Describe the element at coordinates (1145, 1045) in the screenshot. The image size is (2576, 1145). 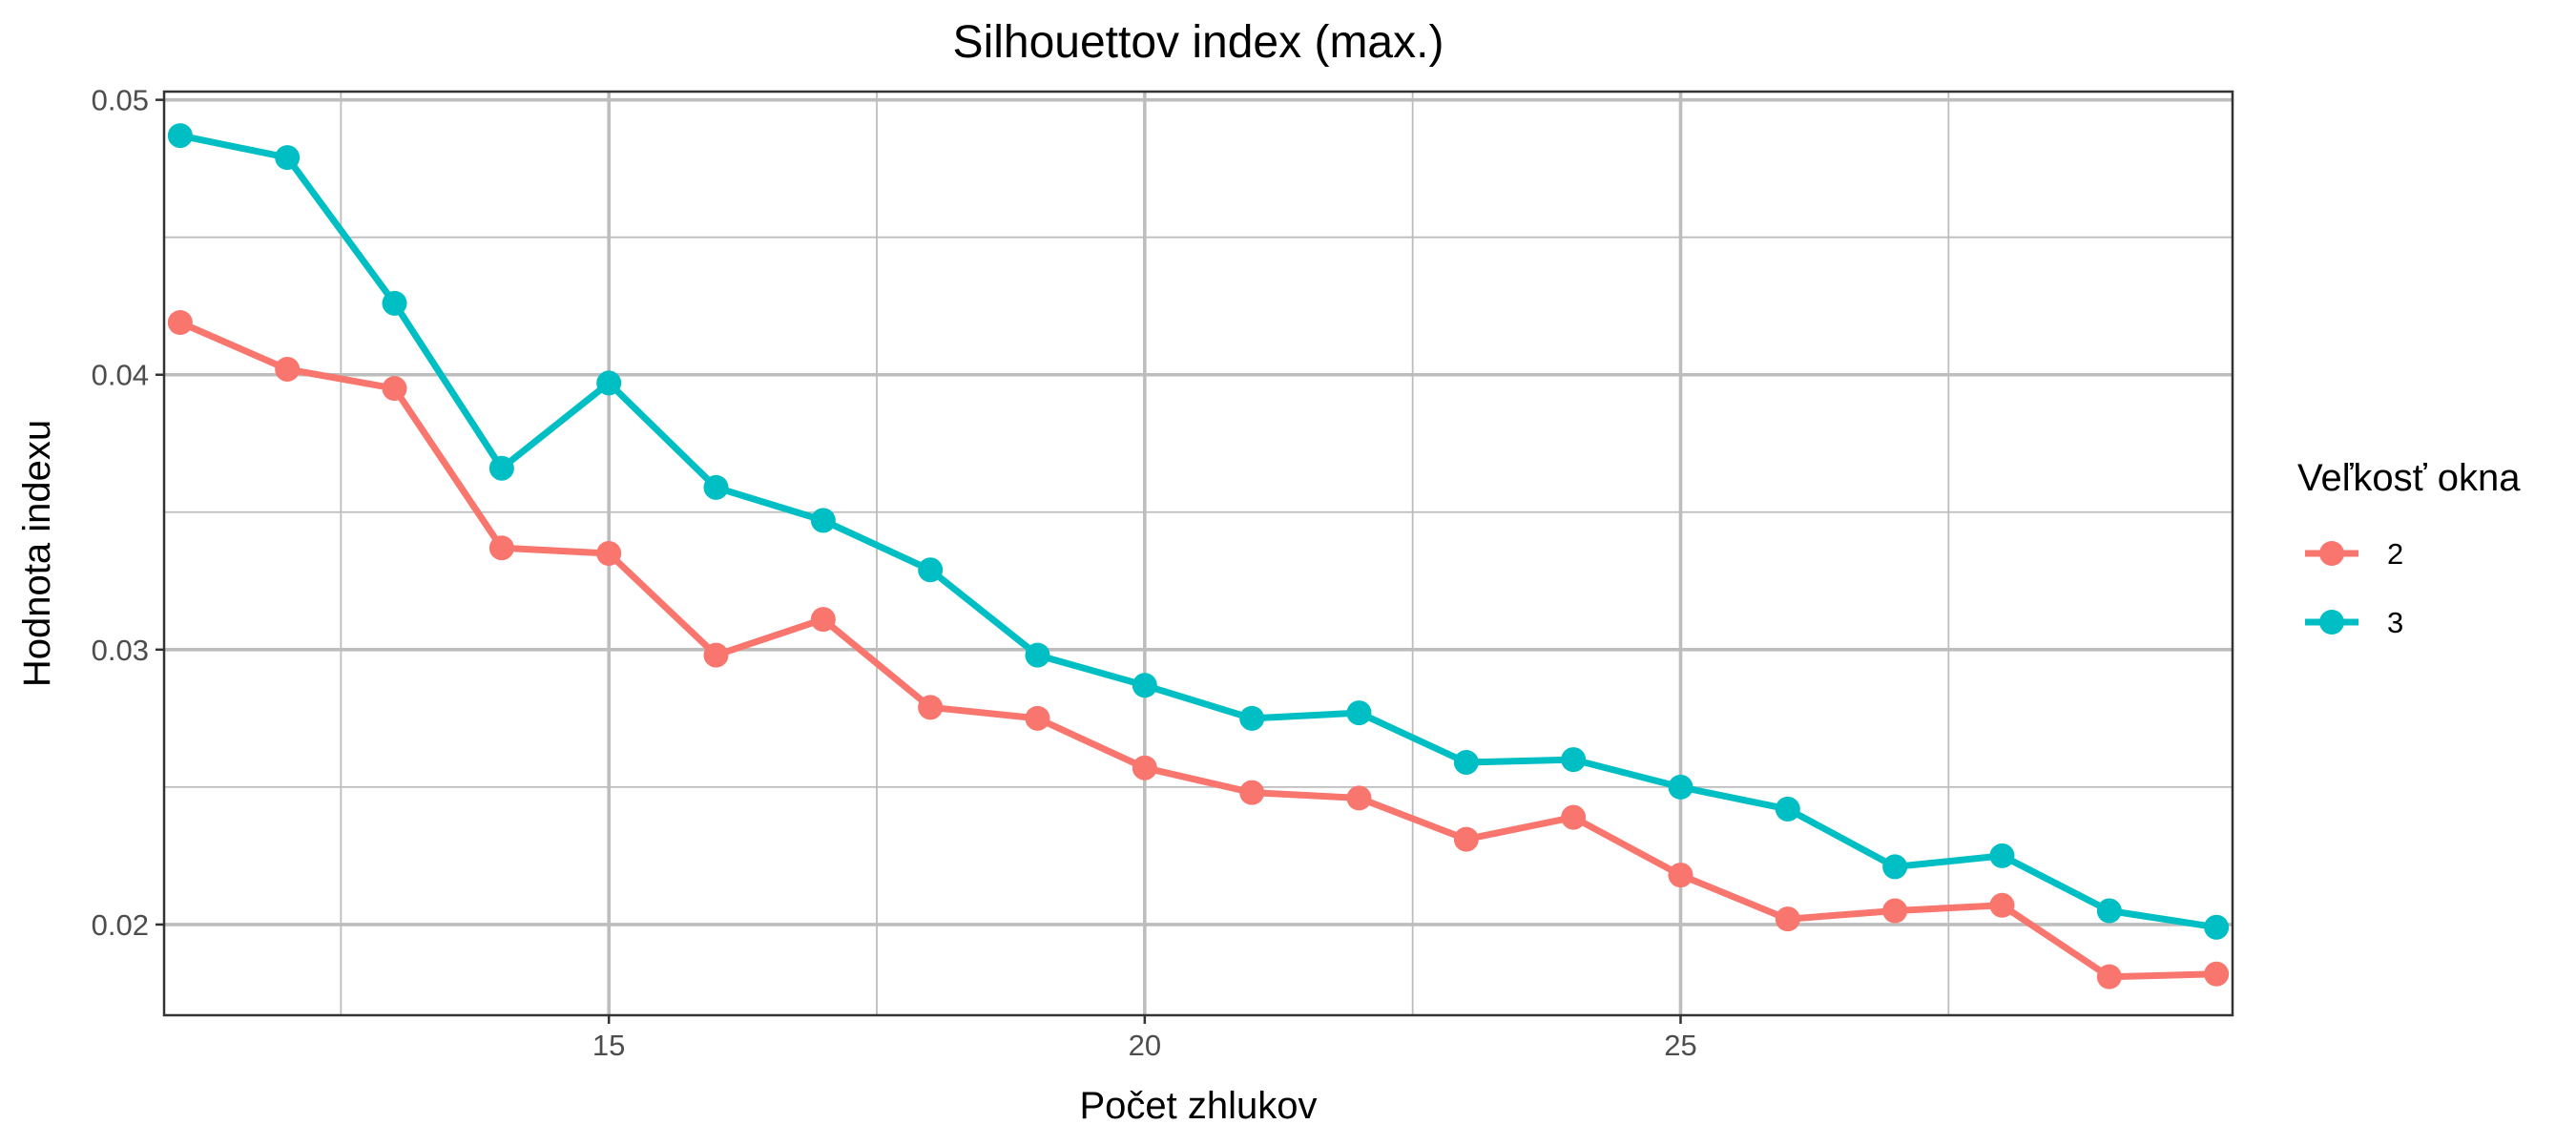
I see `x-tick-label: 20` at that location.